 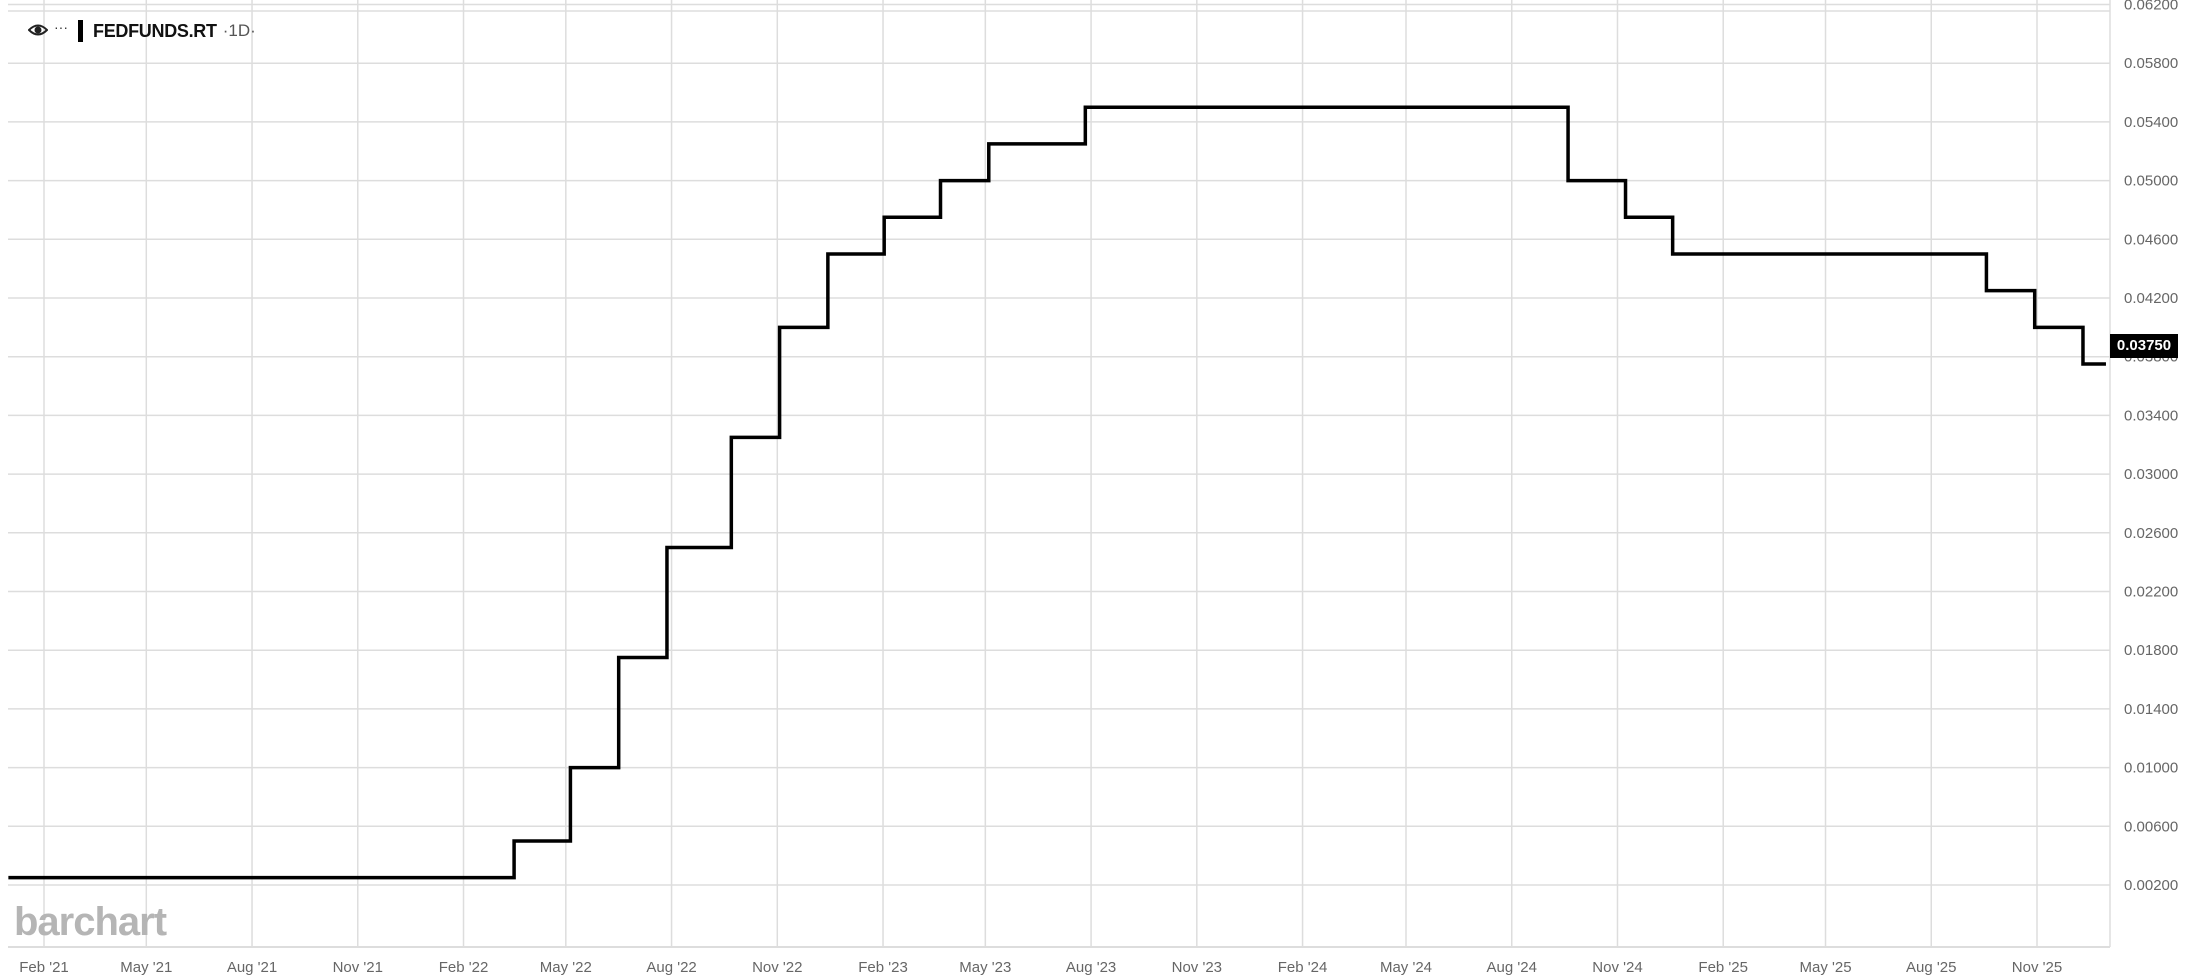 What do you see at coordinates (2037, 967) in the screenshot?
I see `x-tick-label: Nov '25` at bounding box center [2037, 967].